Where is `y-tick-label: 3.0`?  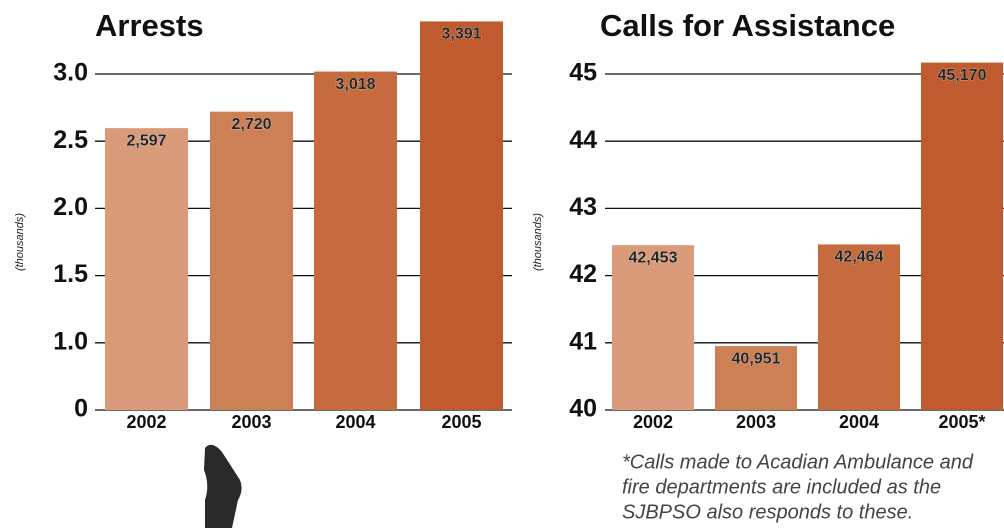
y-tick-label: 3.0 is located at coordinates (70, 73).